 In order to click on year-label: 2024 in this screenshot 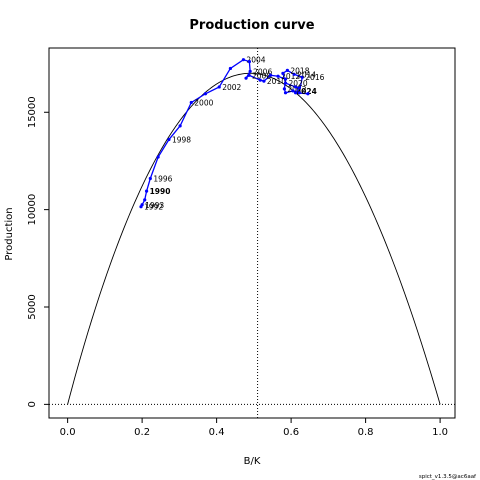, I will do `click(306, 91)`.